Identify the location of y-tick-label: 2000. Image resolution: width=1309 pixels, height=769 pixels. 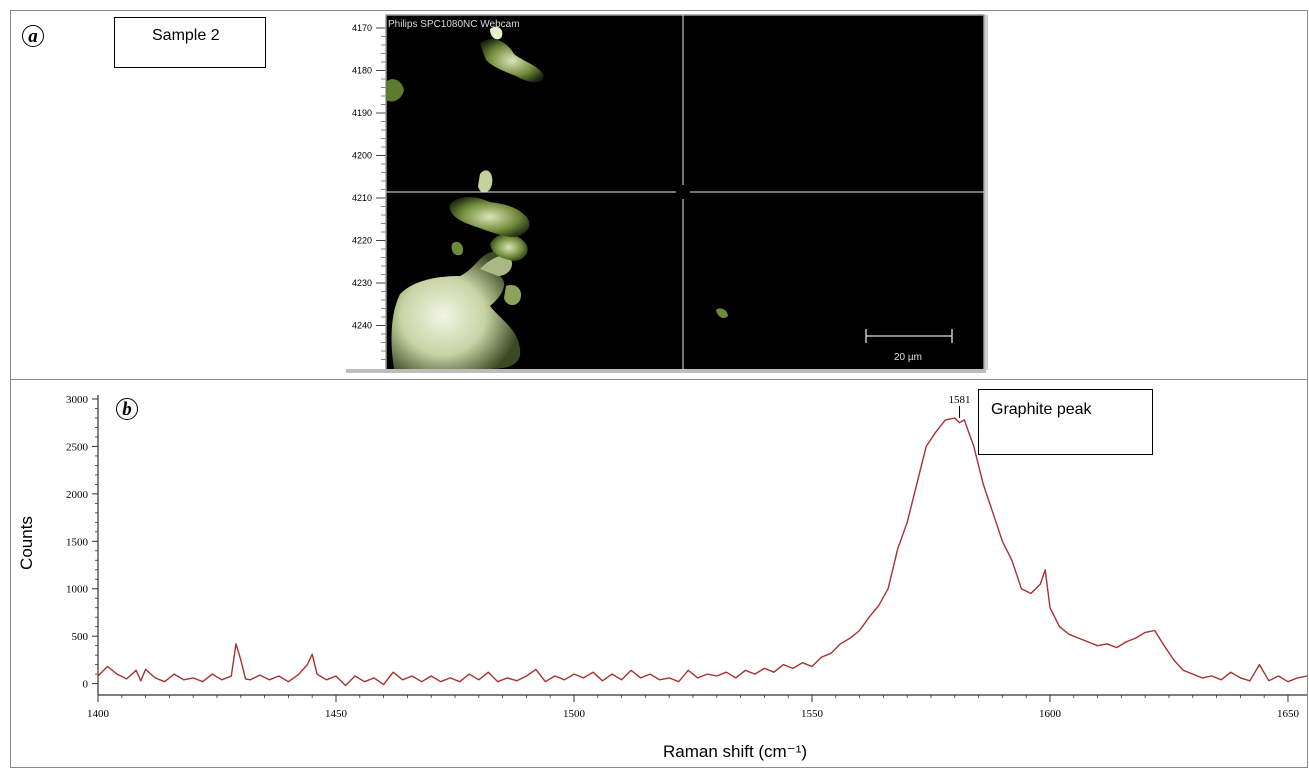
(77, 495).